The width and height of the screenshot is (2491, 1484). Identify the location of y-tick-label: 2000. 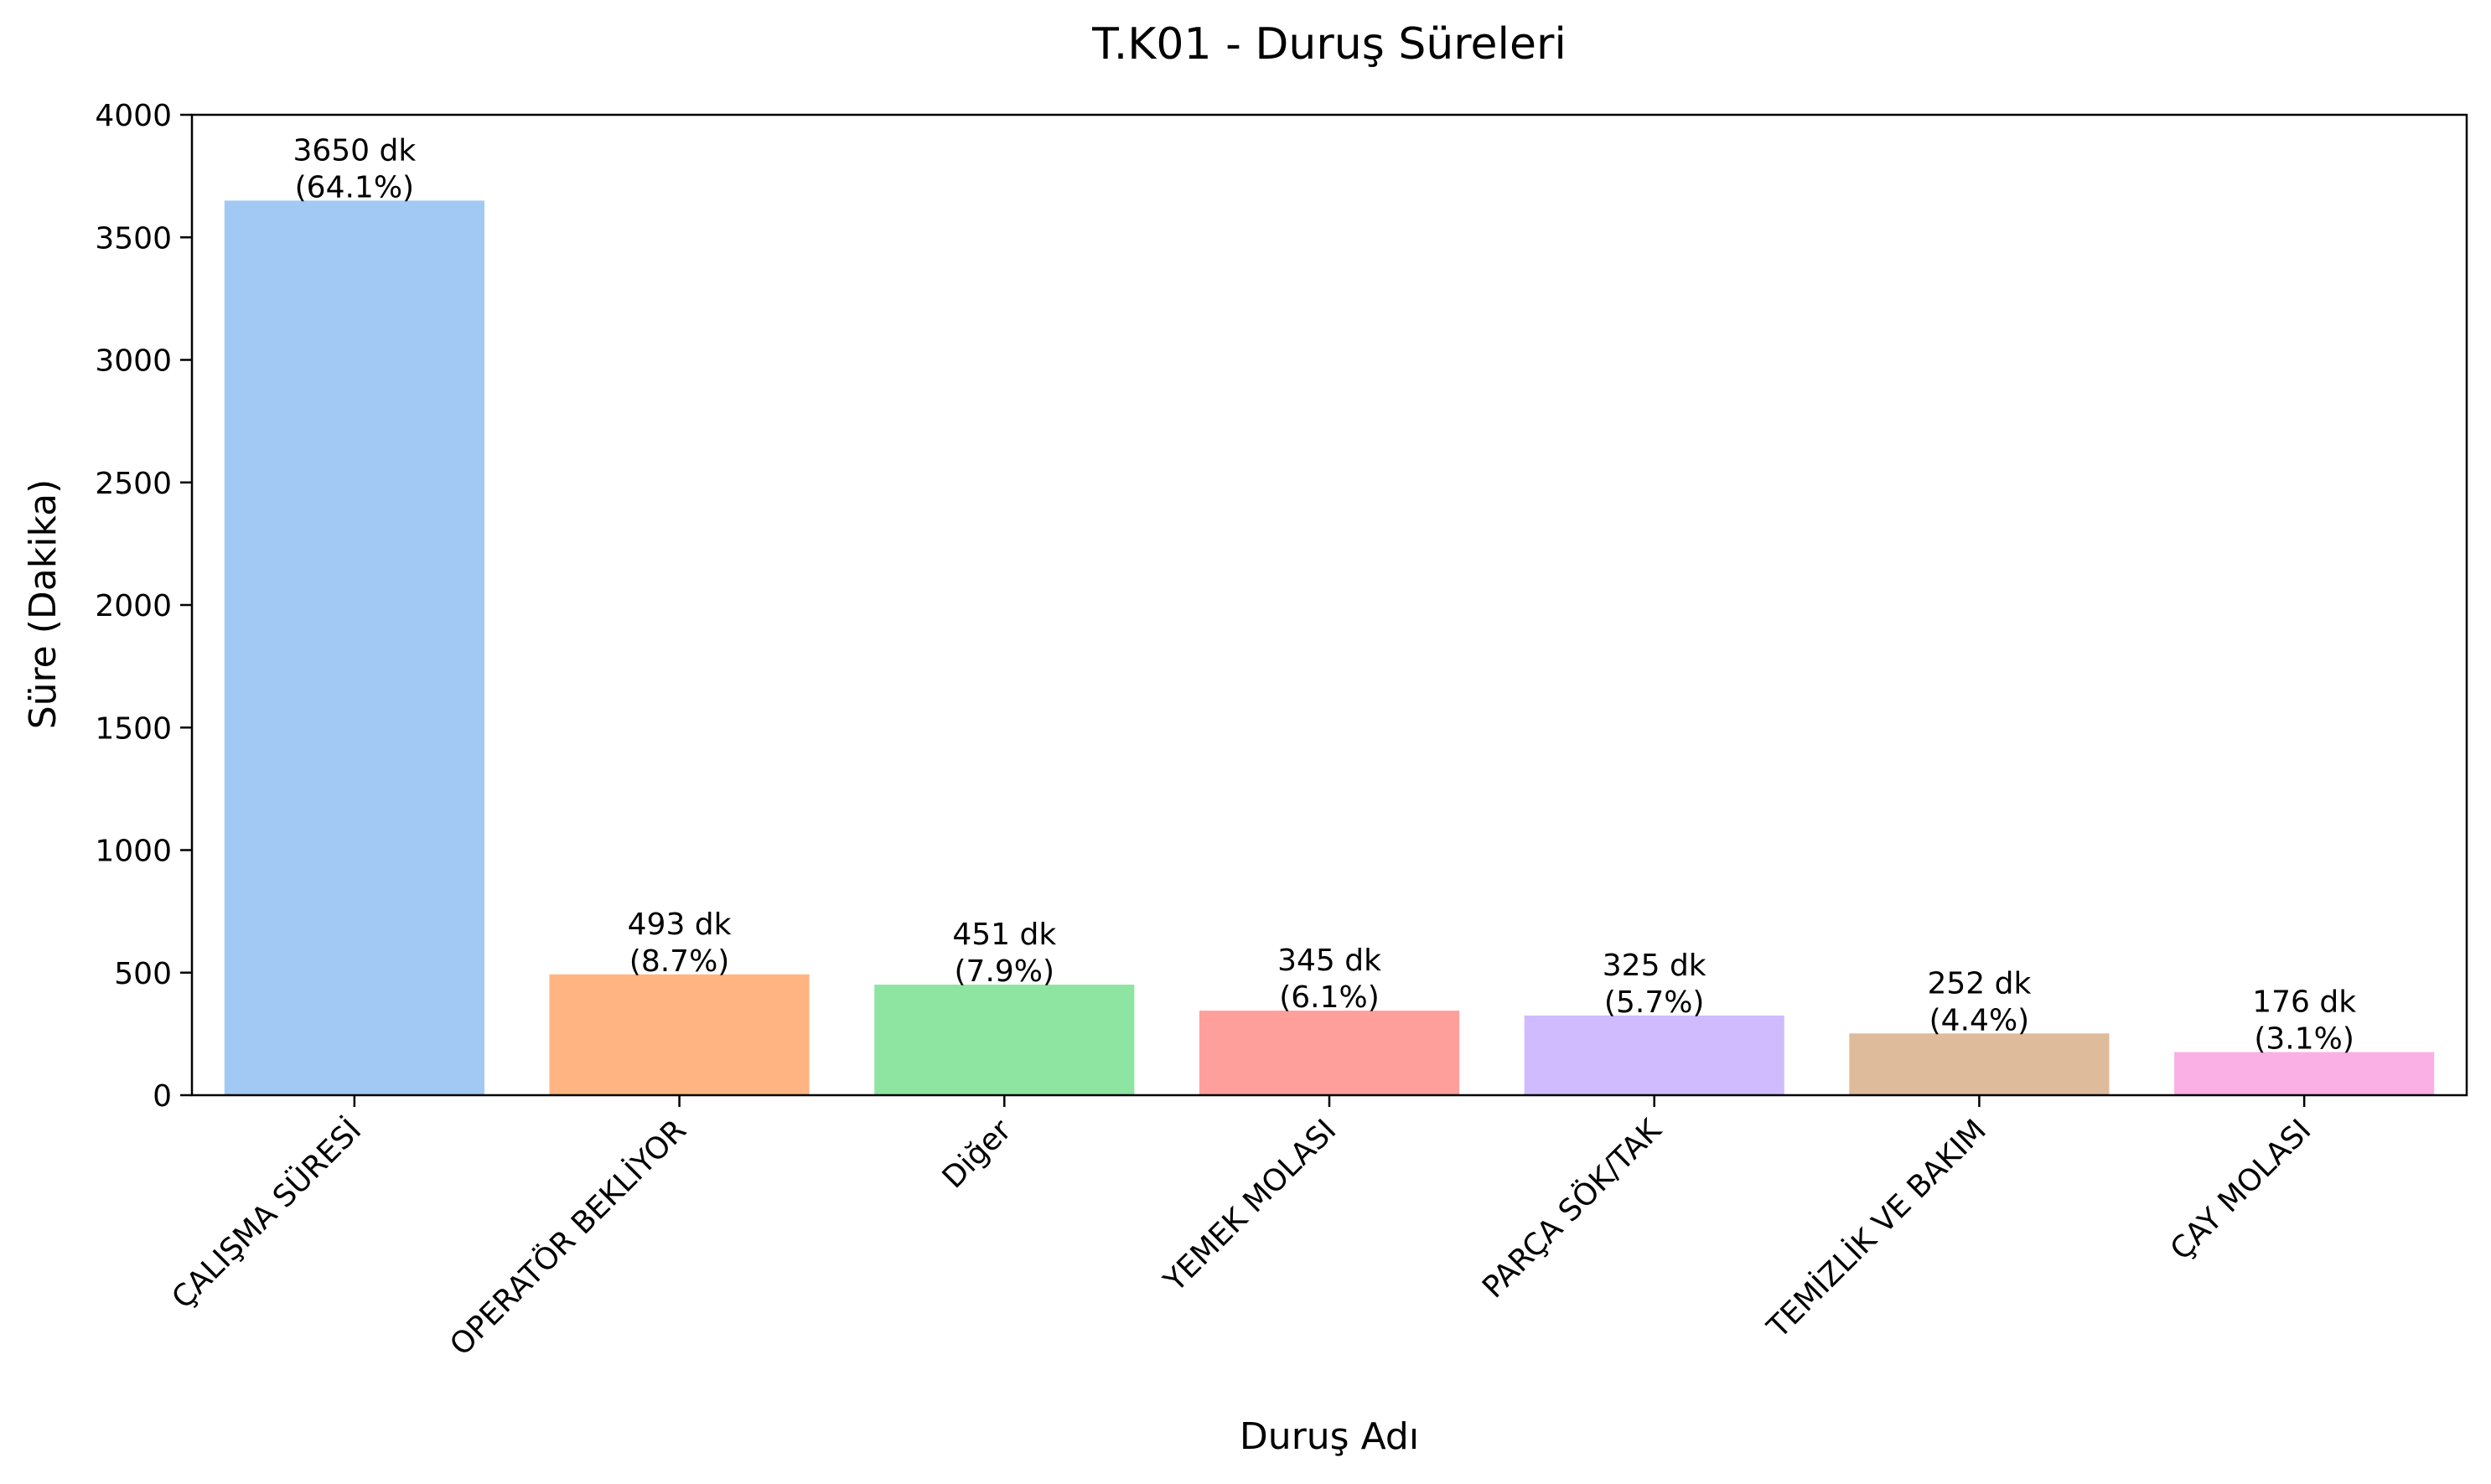
(133, 606).